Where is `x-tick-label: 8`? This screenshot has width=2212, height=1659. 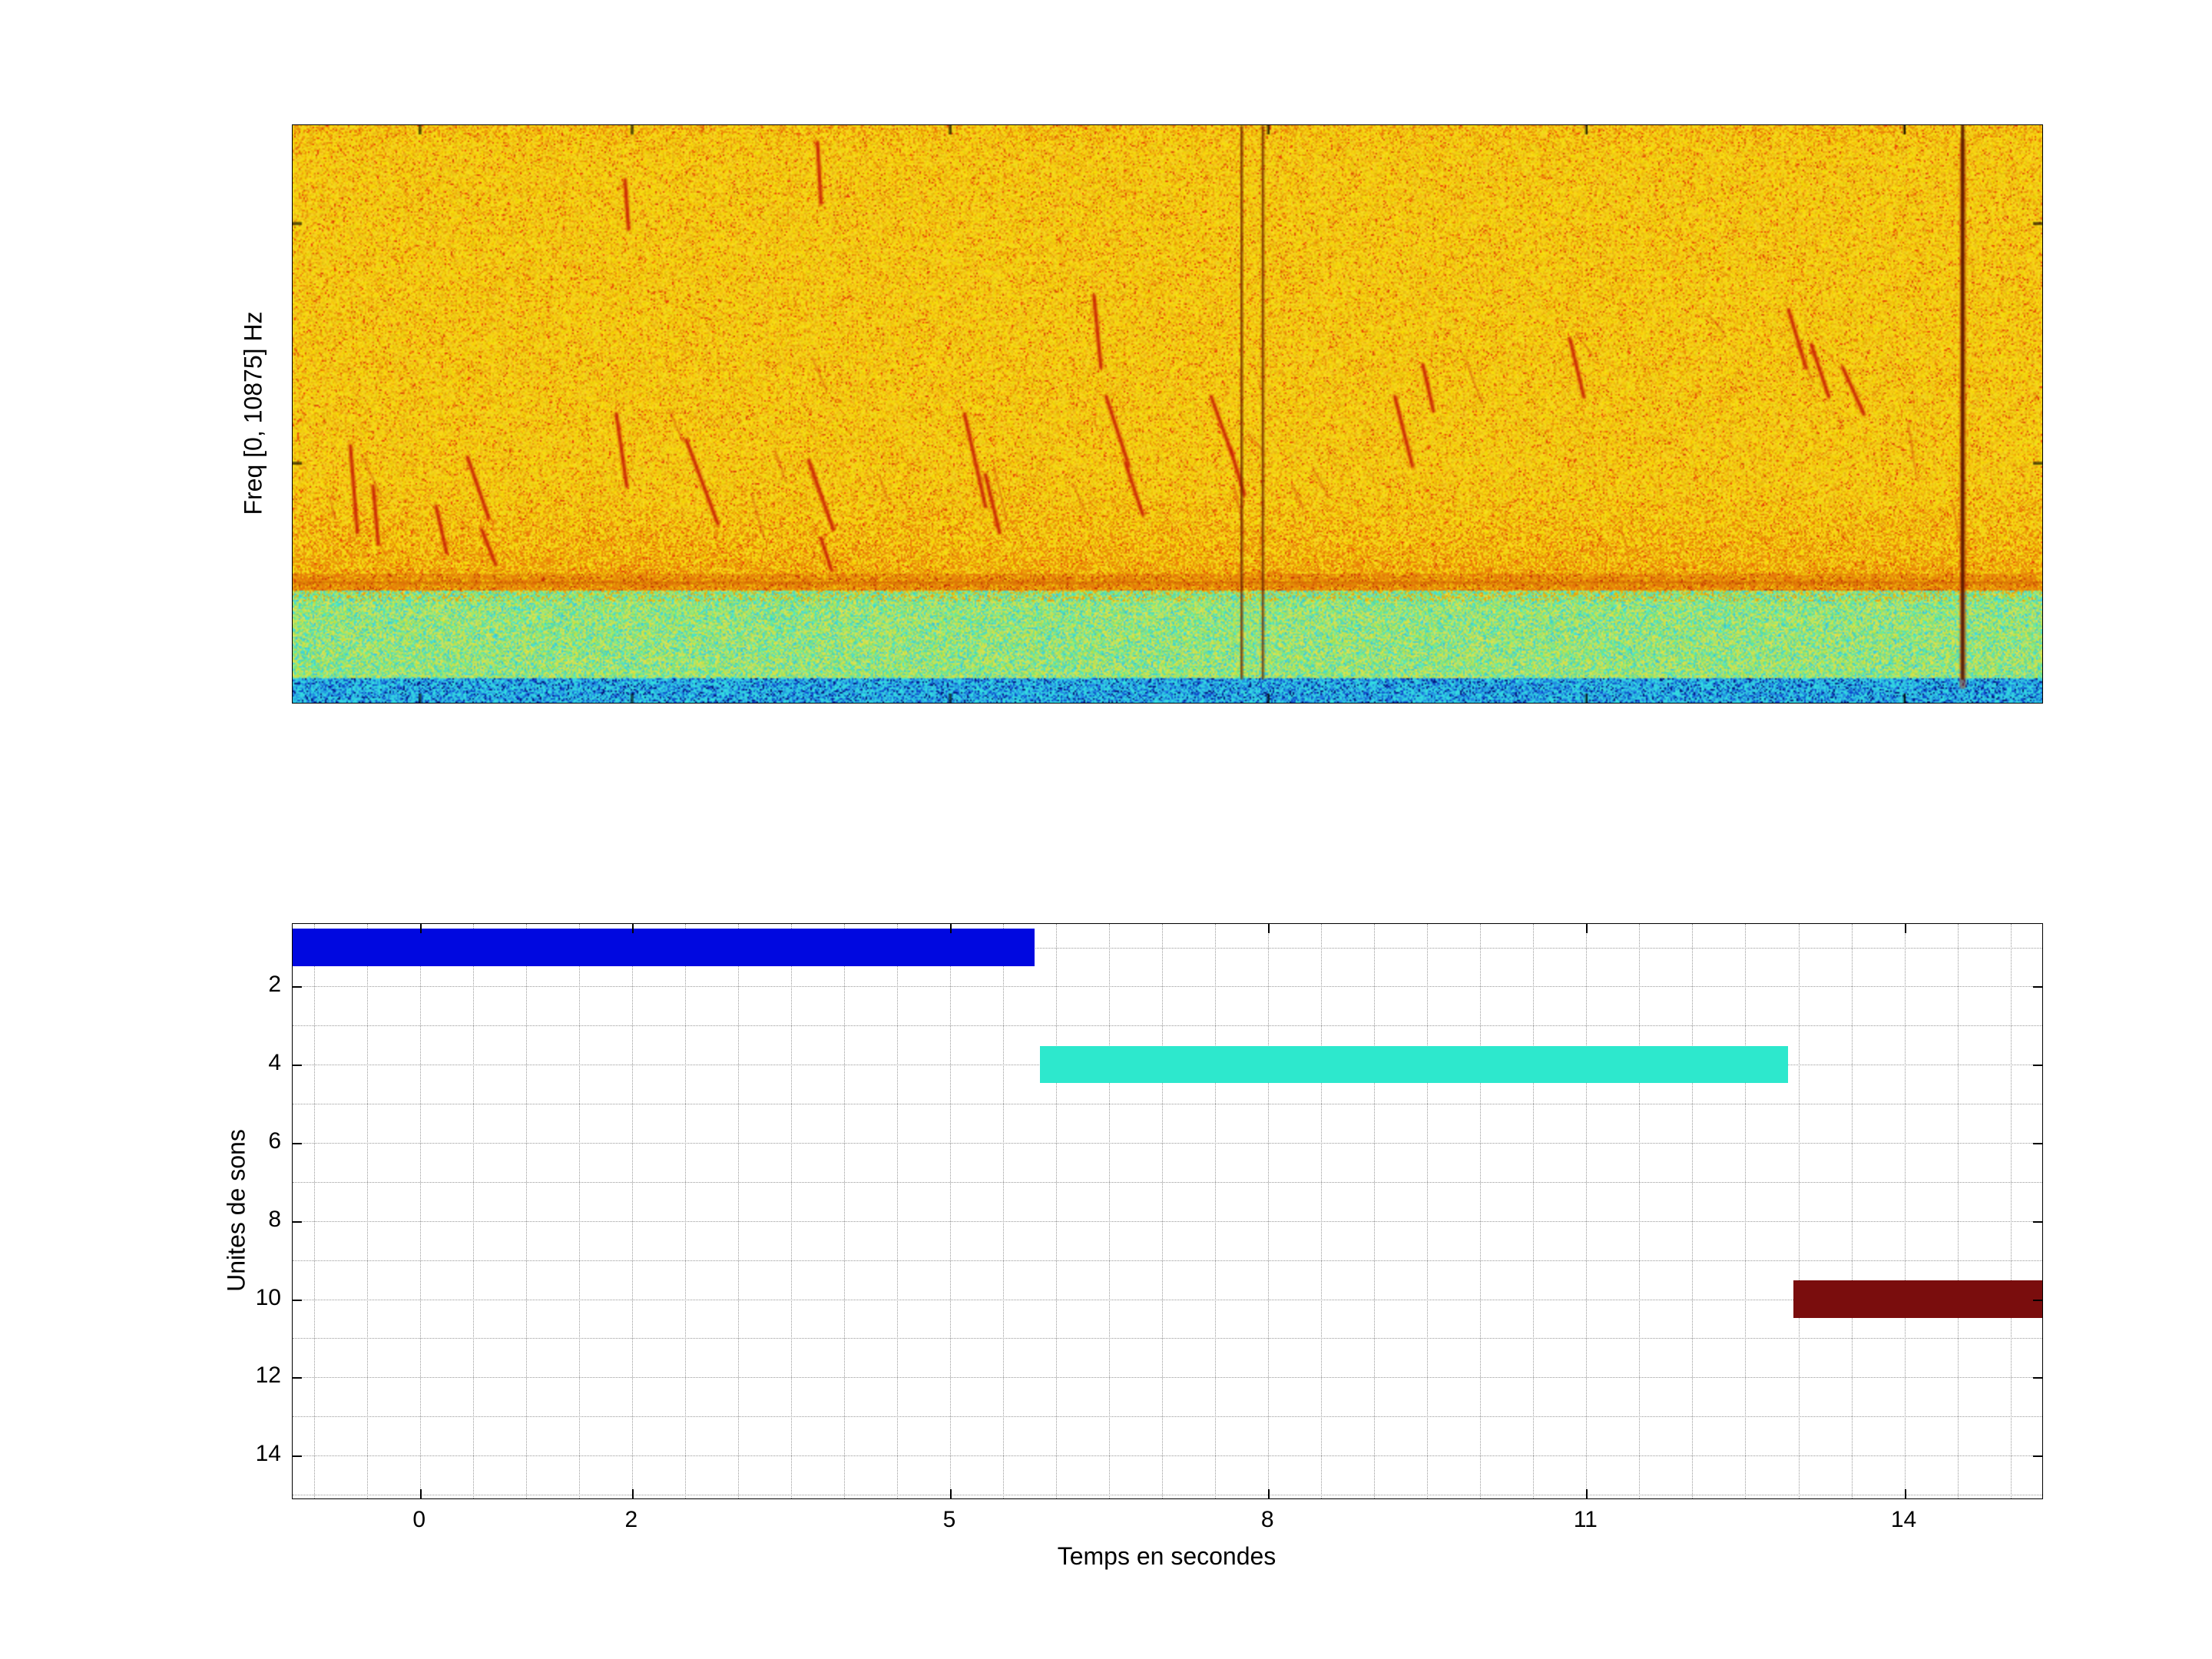 x-tick-label: 8 is located at coordinates (1267, 1519).